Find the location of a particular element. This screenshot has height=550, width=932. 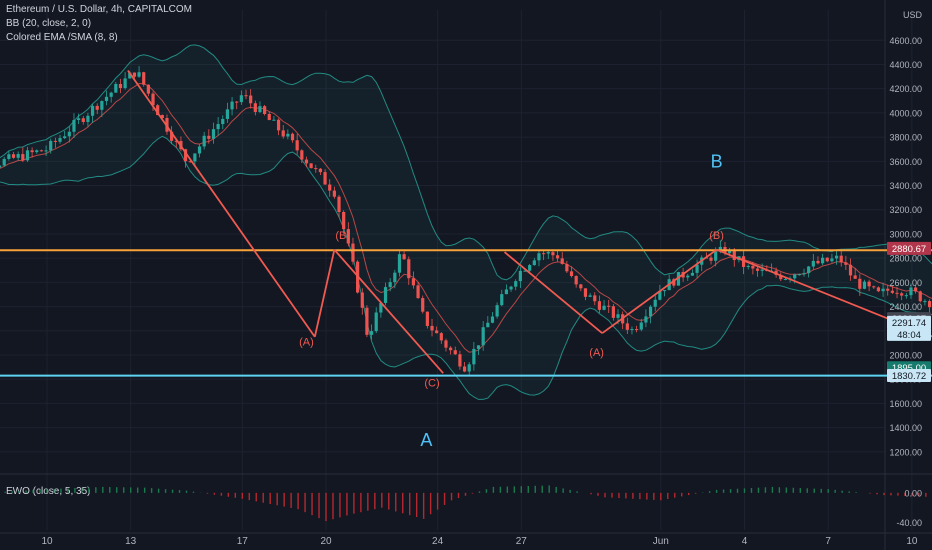

wave-label-minor: (A) is located at coordinates (306, 342).